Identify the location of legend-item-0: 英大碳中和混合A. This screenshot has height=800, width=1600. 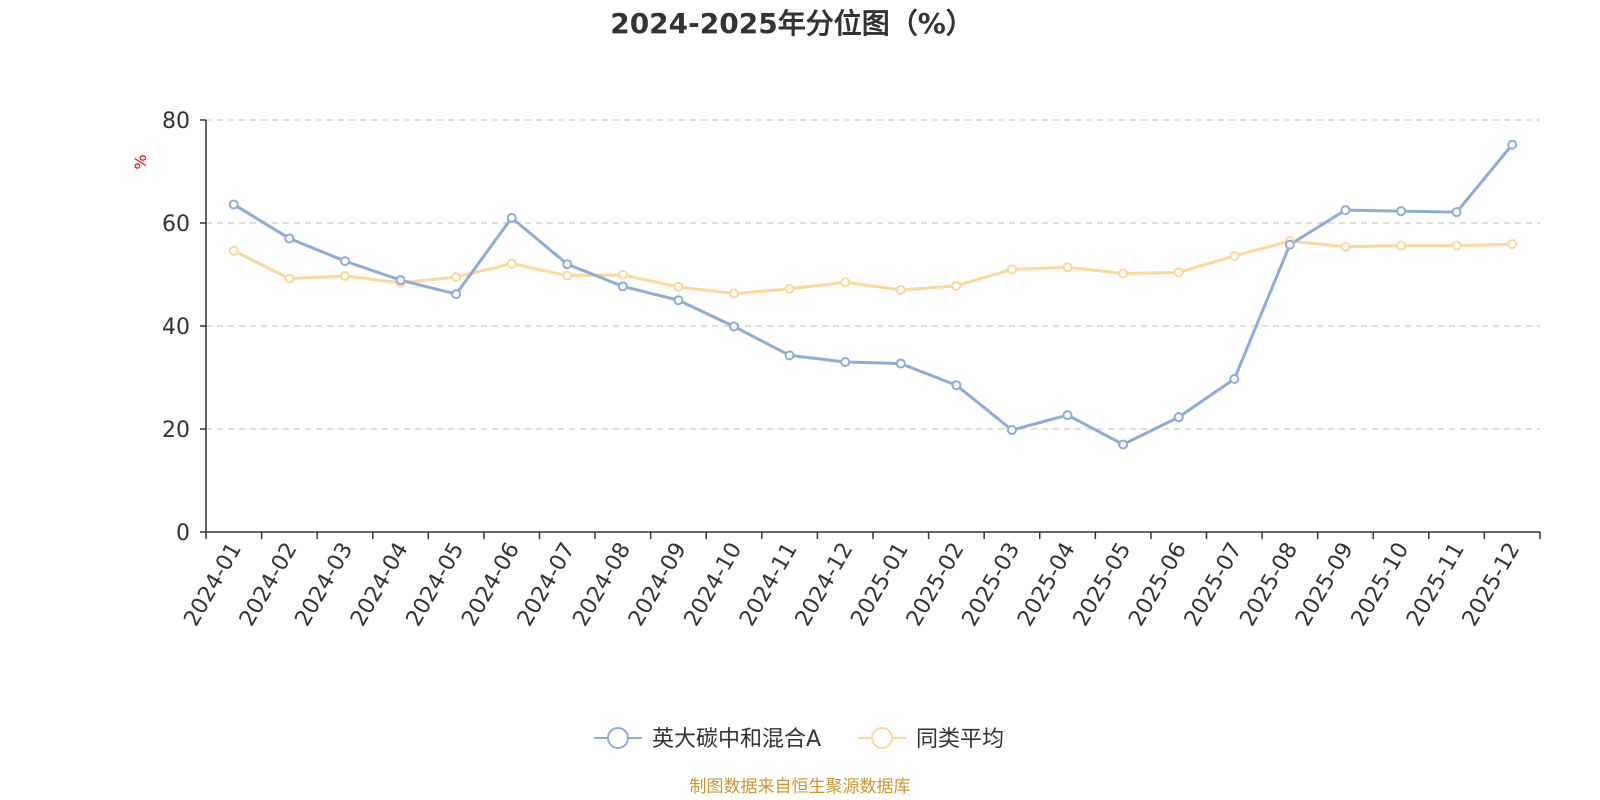
(707, 739).